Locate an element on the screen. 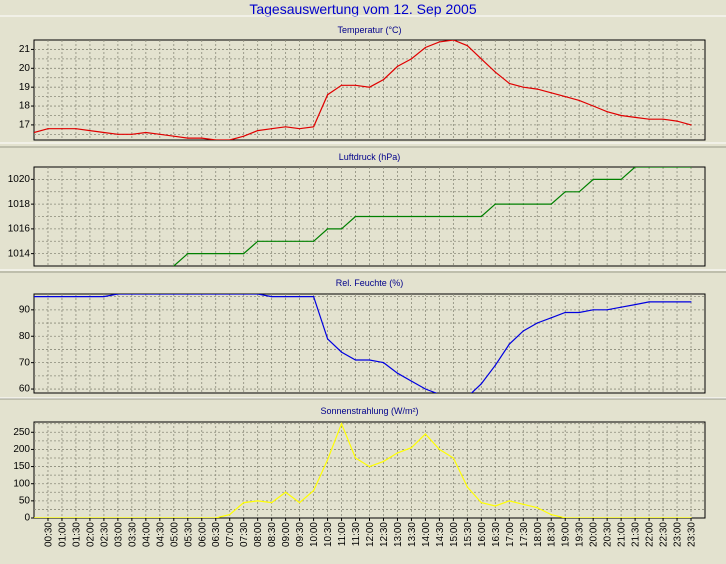  radiation-y-tick-label: 100 is located at coordinates (21, 483).